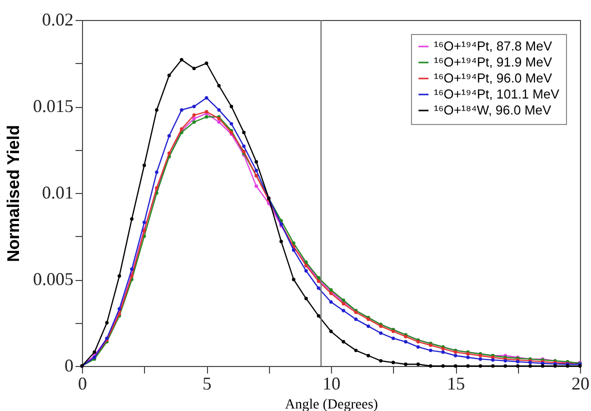 The height and width of the screenshot is (411, 591). Describe the element at coordinates (493, 62) in the screenshot. I see `legend-label: ¹⁶O+¹⁹⁴Pt, 91.9 MeV` at that location.